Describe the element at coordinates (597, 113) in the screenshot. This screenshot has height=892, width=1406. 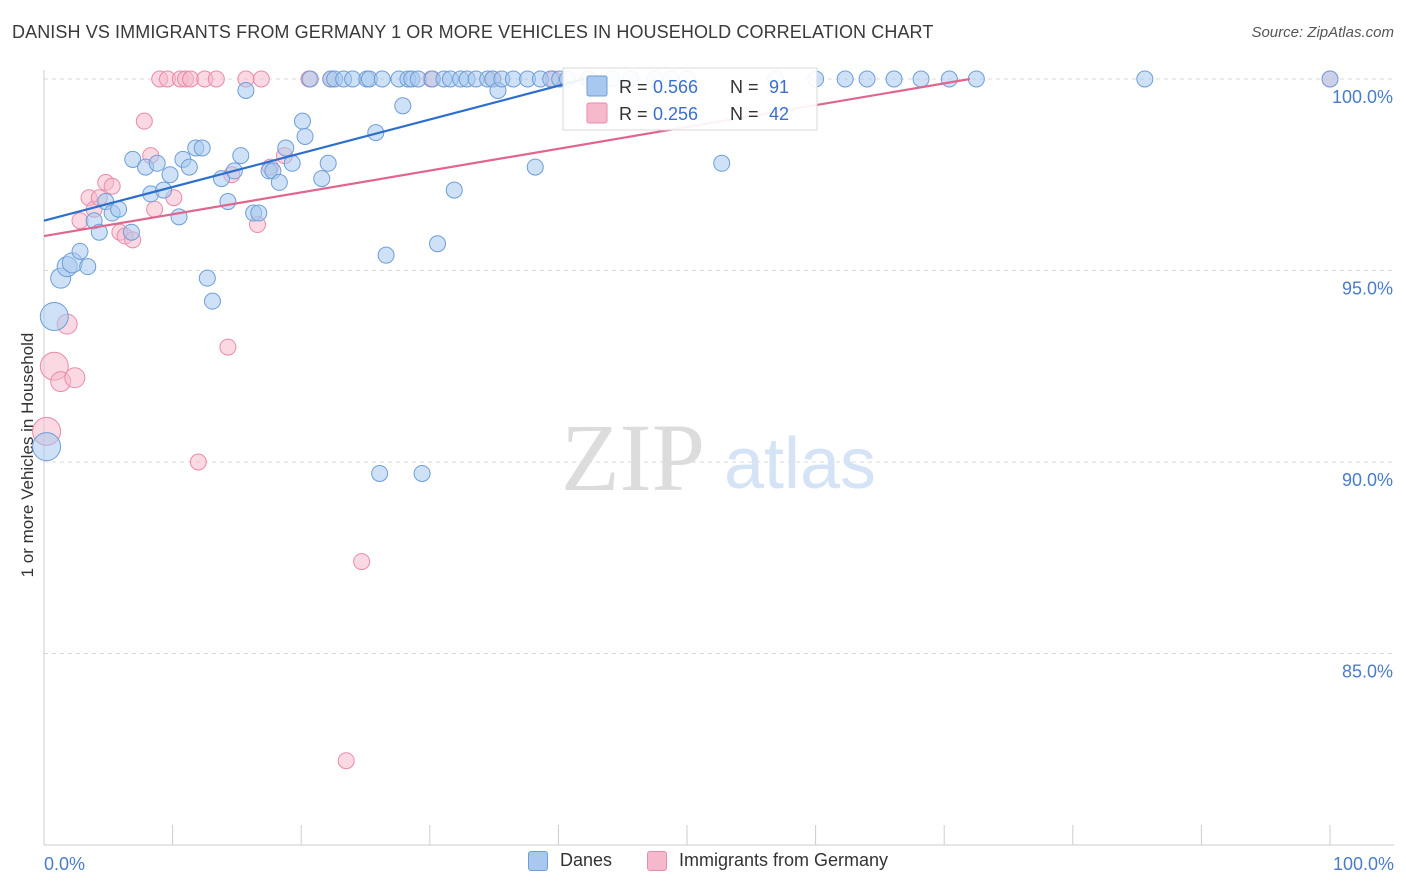
I see `stats-swatch-pink` at that location.